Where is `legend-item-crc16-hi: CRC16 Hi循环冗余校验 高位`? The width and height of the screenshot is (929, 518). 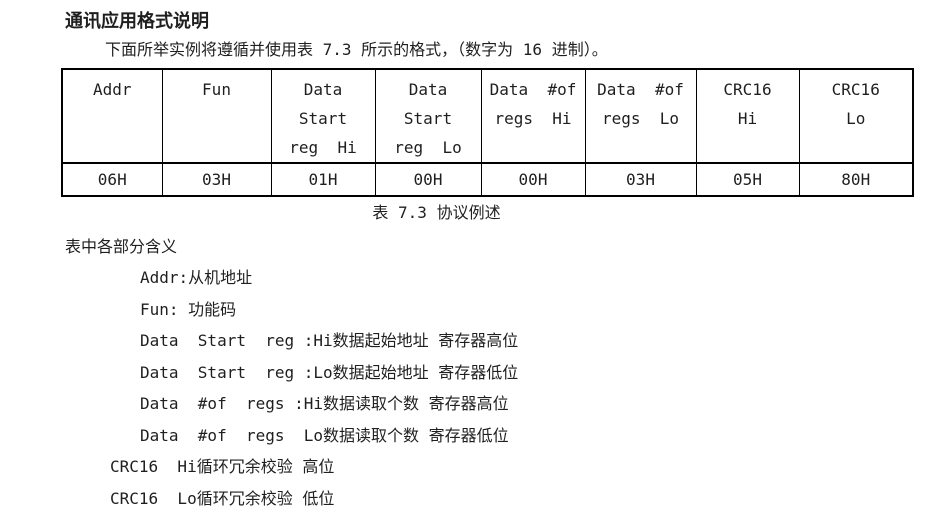 legend-item-crc16-hi: CRC16 Hi循环冗余校验 高位 is located at coordinates (222, 466).